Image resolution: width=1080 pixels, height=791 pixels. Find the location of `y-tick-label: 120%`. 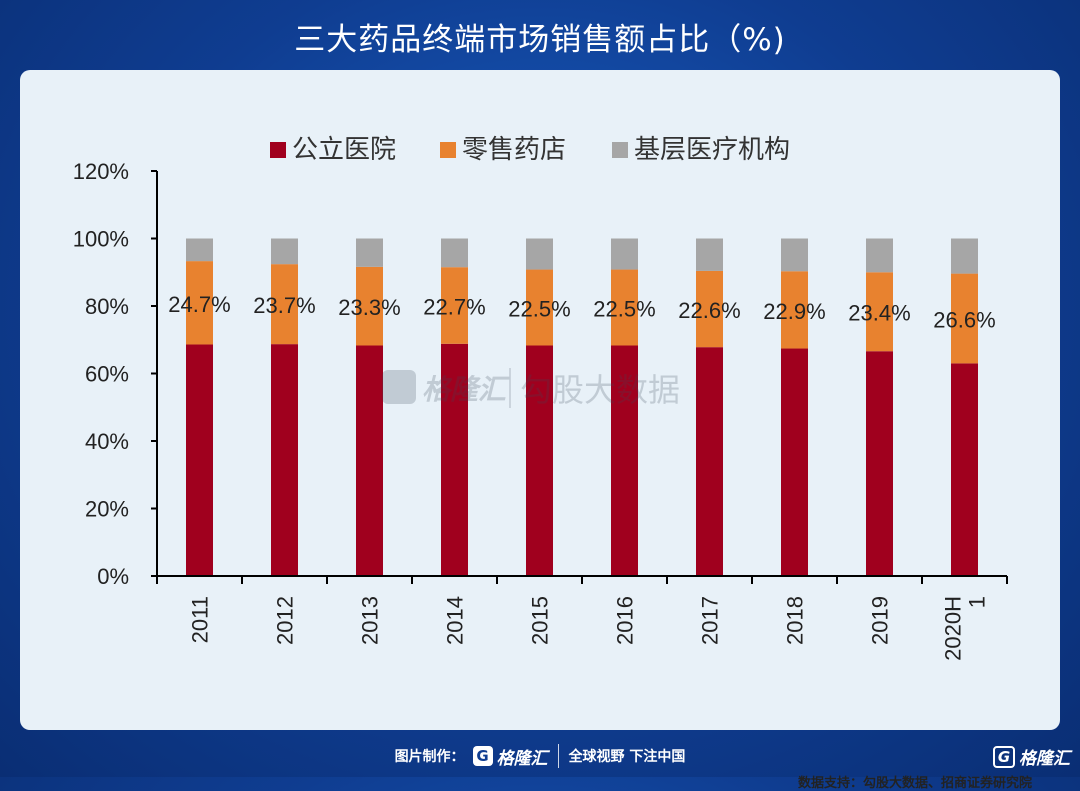

y-tick-label: 120% is located at coordinates (101, 171).